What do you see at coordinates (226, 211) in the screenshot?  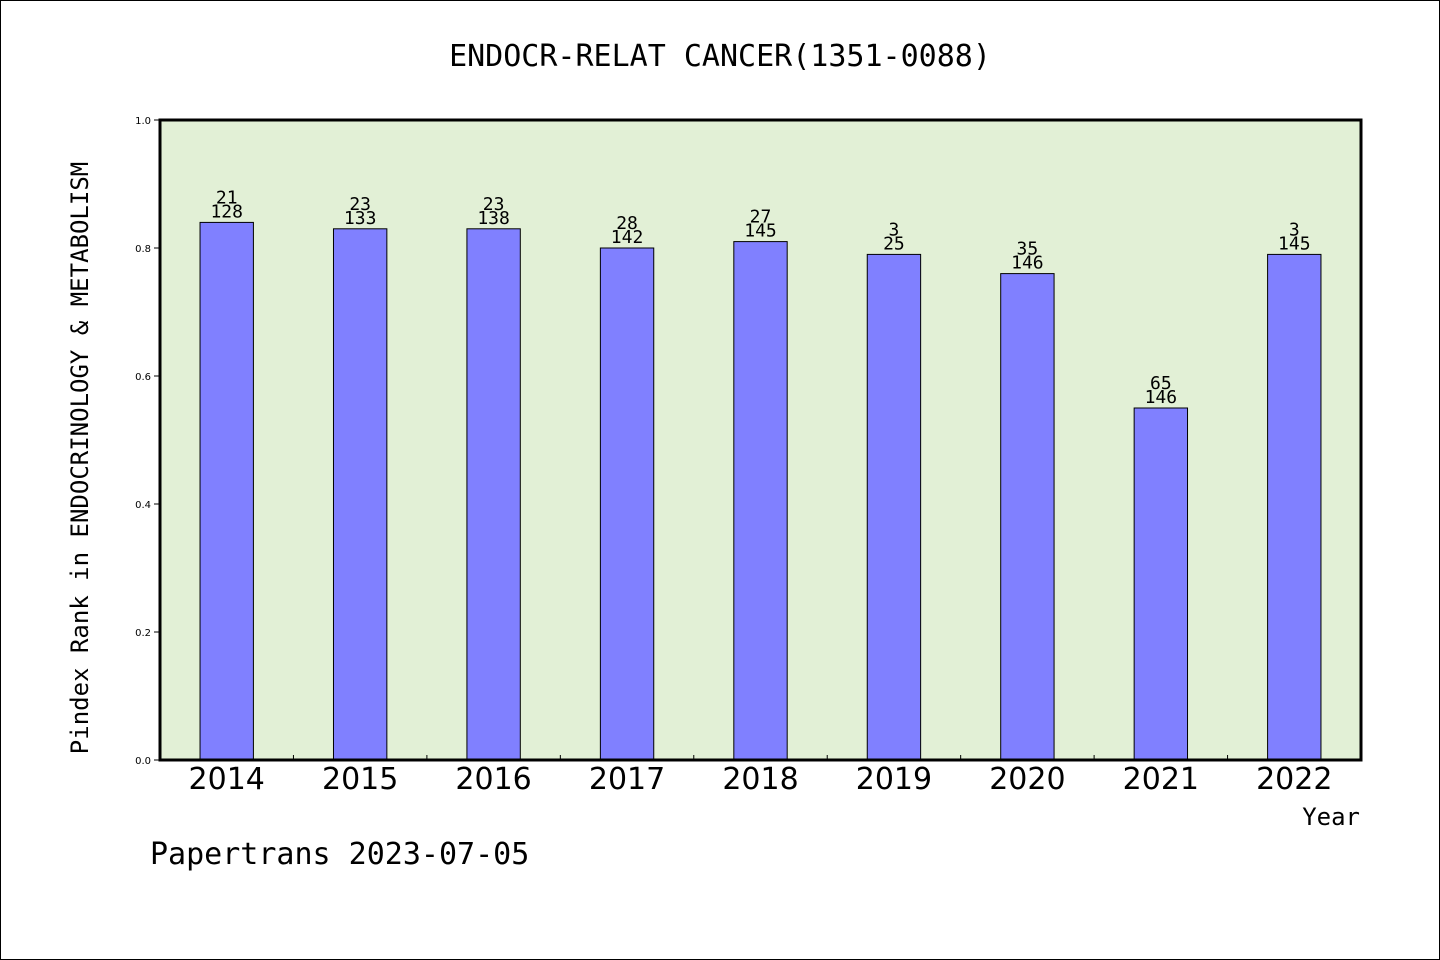 I see `bar-label-bottom-2014: 128` at bounding box center [226, 211].